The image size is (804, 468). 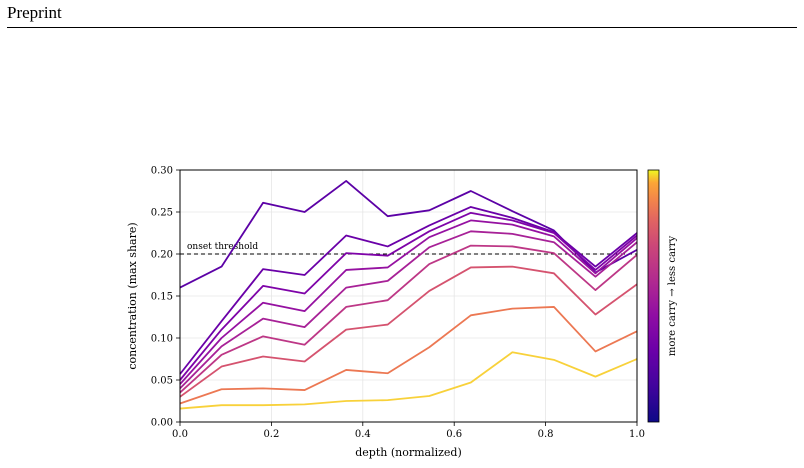 I want to click on y-tick-label: 0.05, so click(x=162, y=381).